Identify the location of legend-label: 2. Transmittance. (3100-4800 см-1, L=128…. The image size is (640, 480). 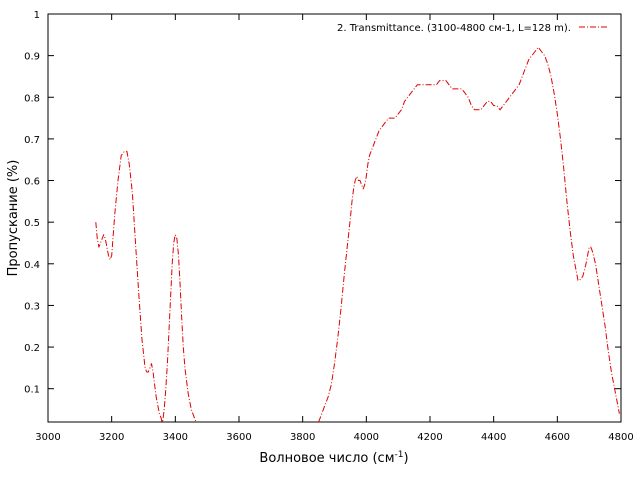
(454, 28).